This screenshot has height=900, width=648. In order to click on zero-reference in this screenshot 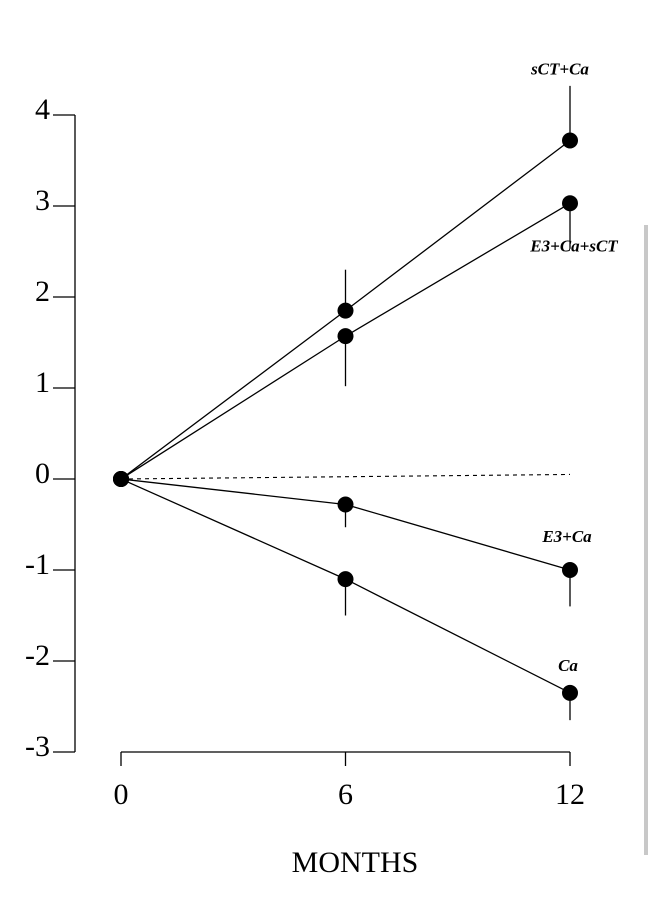, I will do `click(345, 476)`.